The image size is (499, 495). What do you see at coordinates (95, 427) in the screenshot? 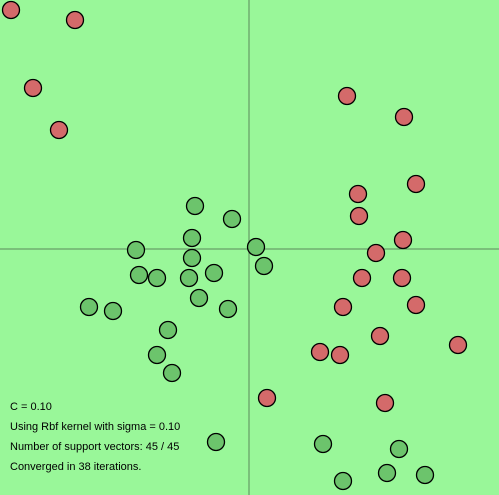
I see `status-text: Using Rbf kernel with sigma = 0.10` at bounding box center [95, 427].